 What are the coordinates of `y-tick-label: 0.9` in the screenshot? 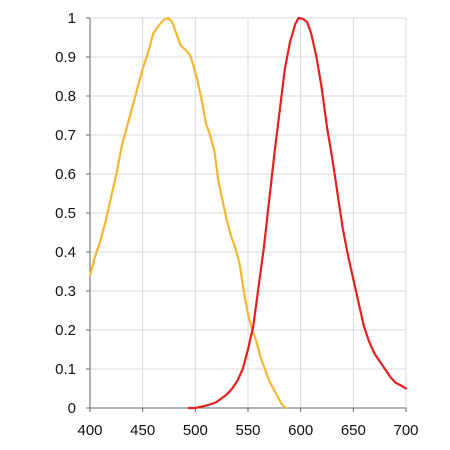 It's located at (65, 57).